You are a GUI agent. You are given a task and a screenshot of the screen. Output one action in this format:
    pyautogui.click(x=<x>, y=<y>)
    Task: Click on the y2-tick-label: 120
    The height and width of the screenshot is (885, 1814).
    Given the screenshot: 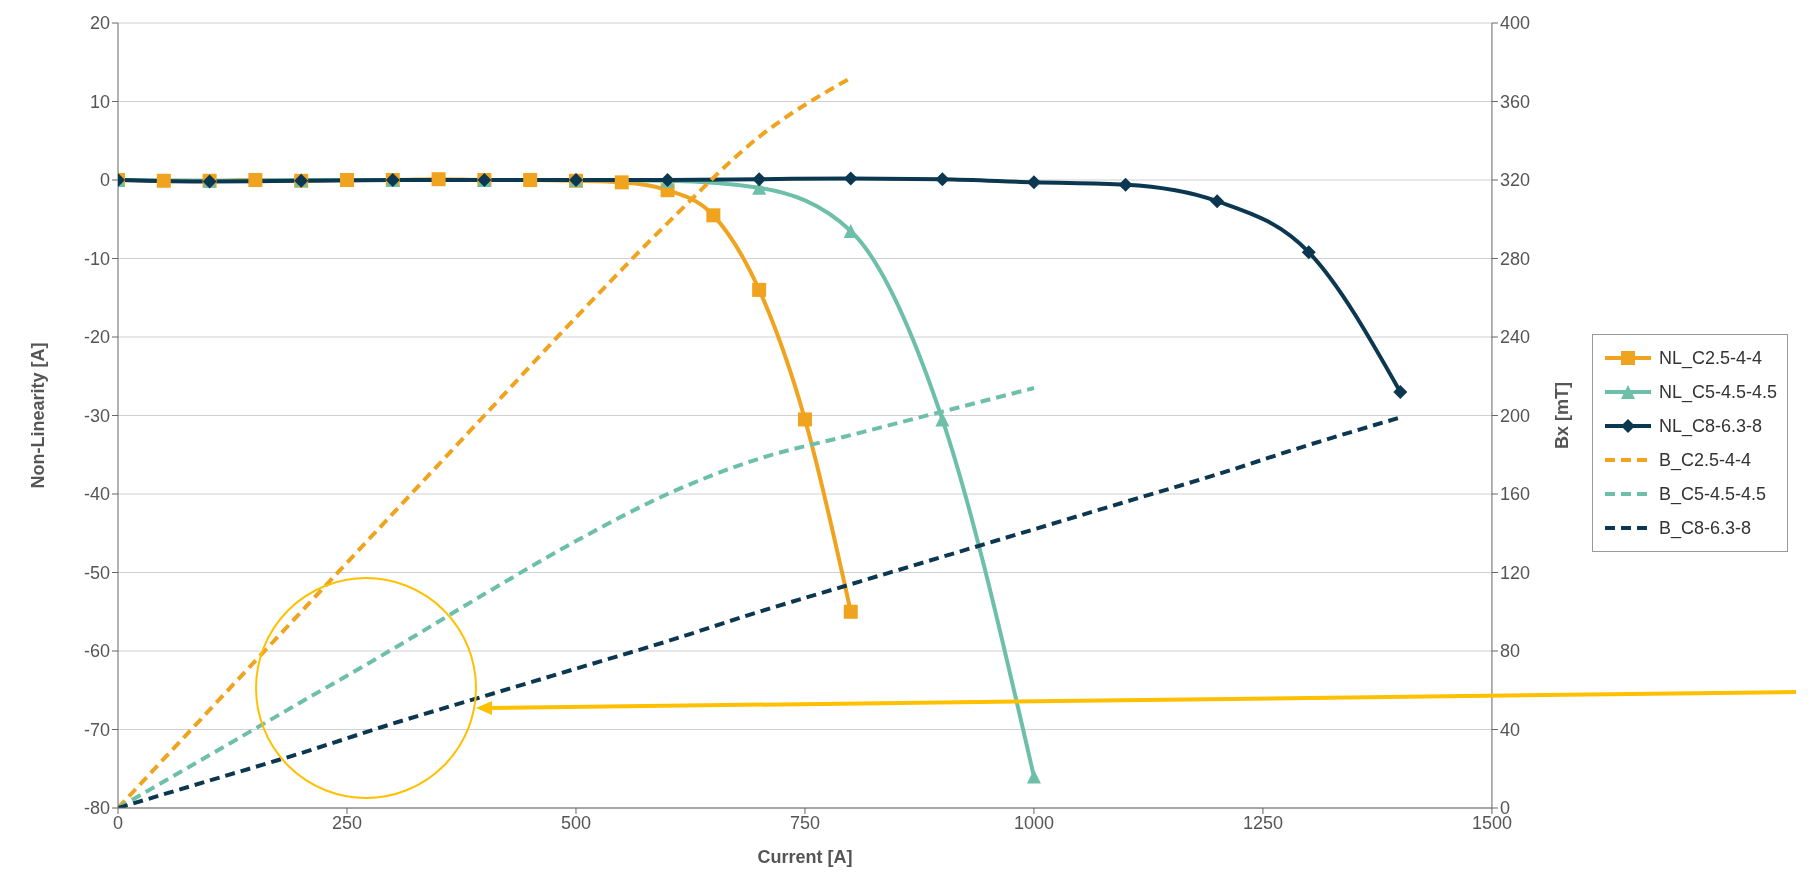 What is the action you would take?
    pyautogui.click(x=1514, y=572)
    